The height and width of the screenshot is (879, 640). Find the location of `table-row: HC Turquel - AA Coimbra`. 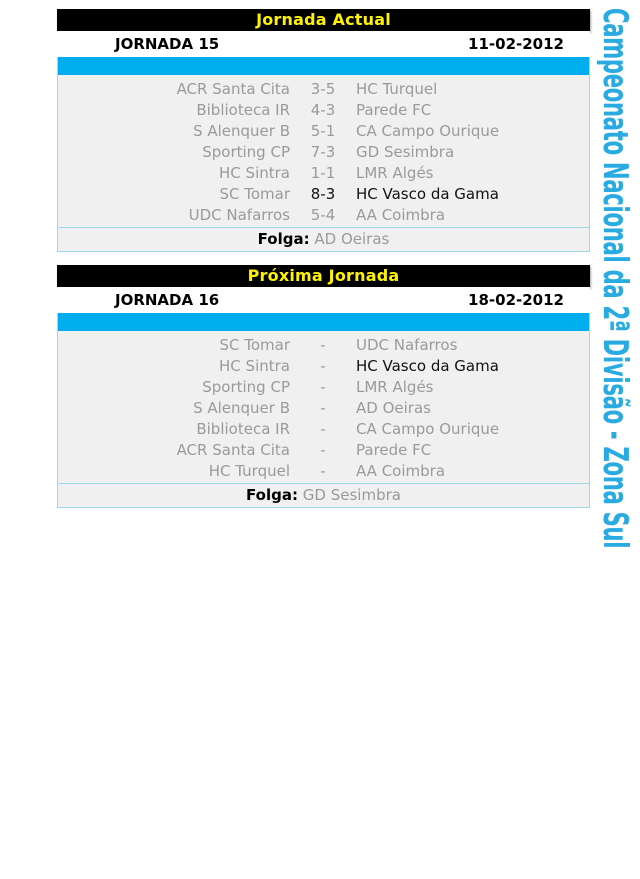

table-row: HC Turquel - AA Coimbra is located at coordinates (323, 470).